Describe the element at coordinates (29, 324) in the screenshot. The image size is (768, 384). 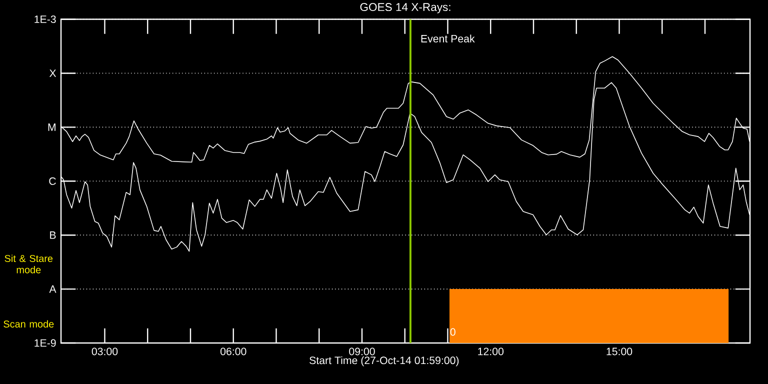
I see `text: Scan mode` at that location.